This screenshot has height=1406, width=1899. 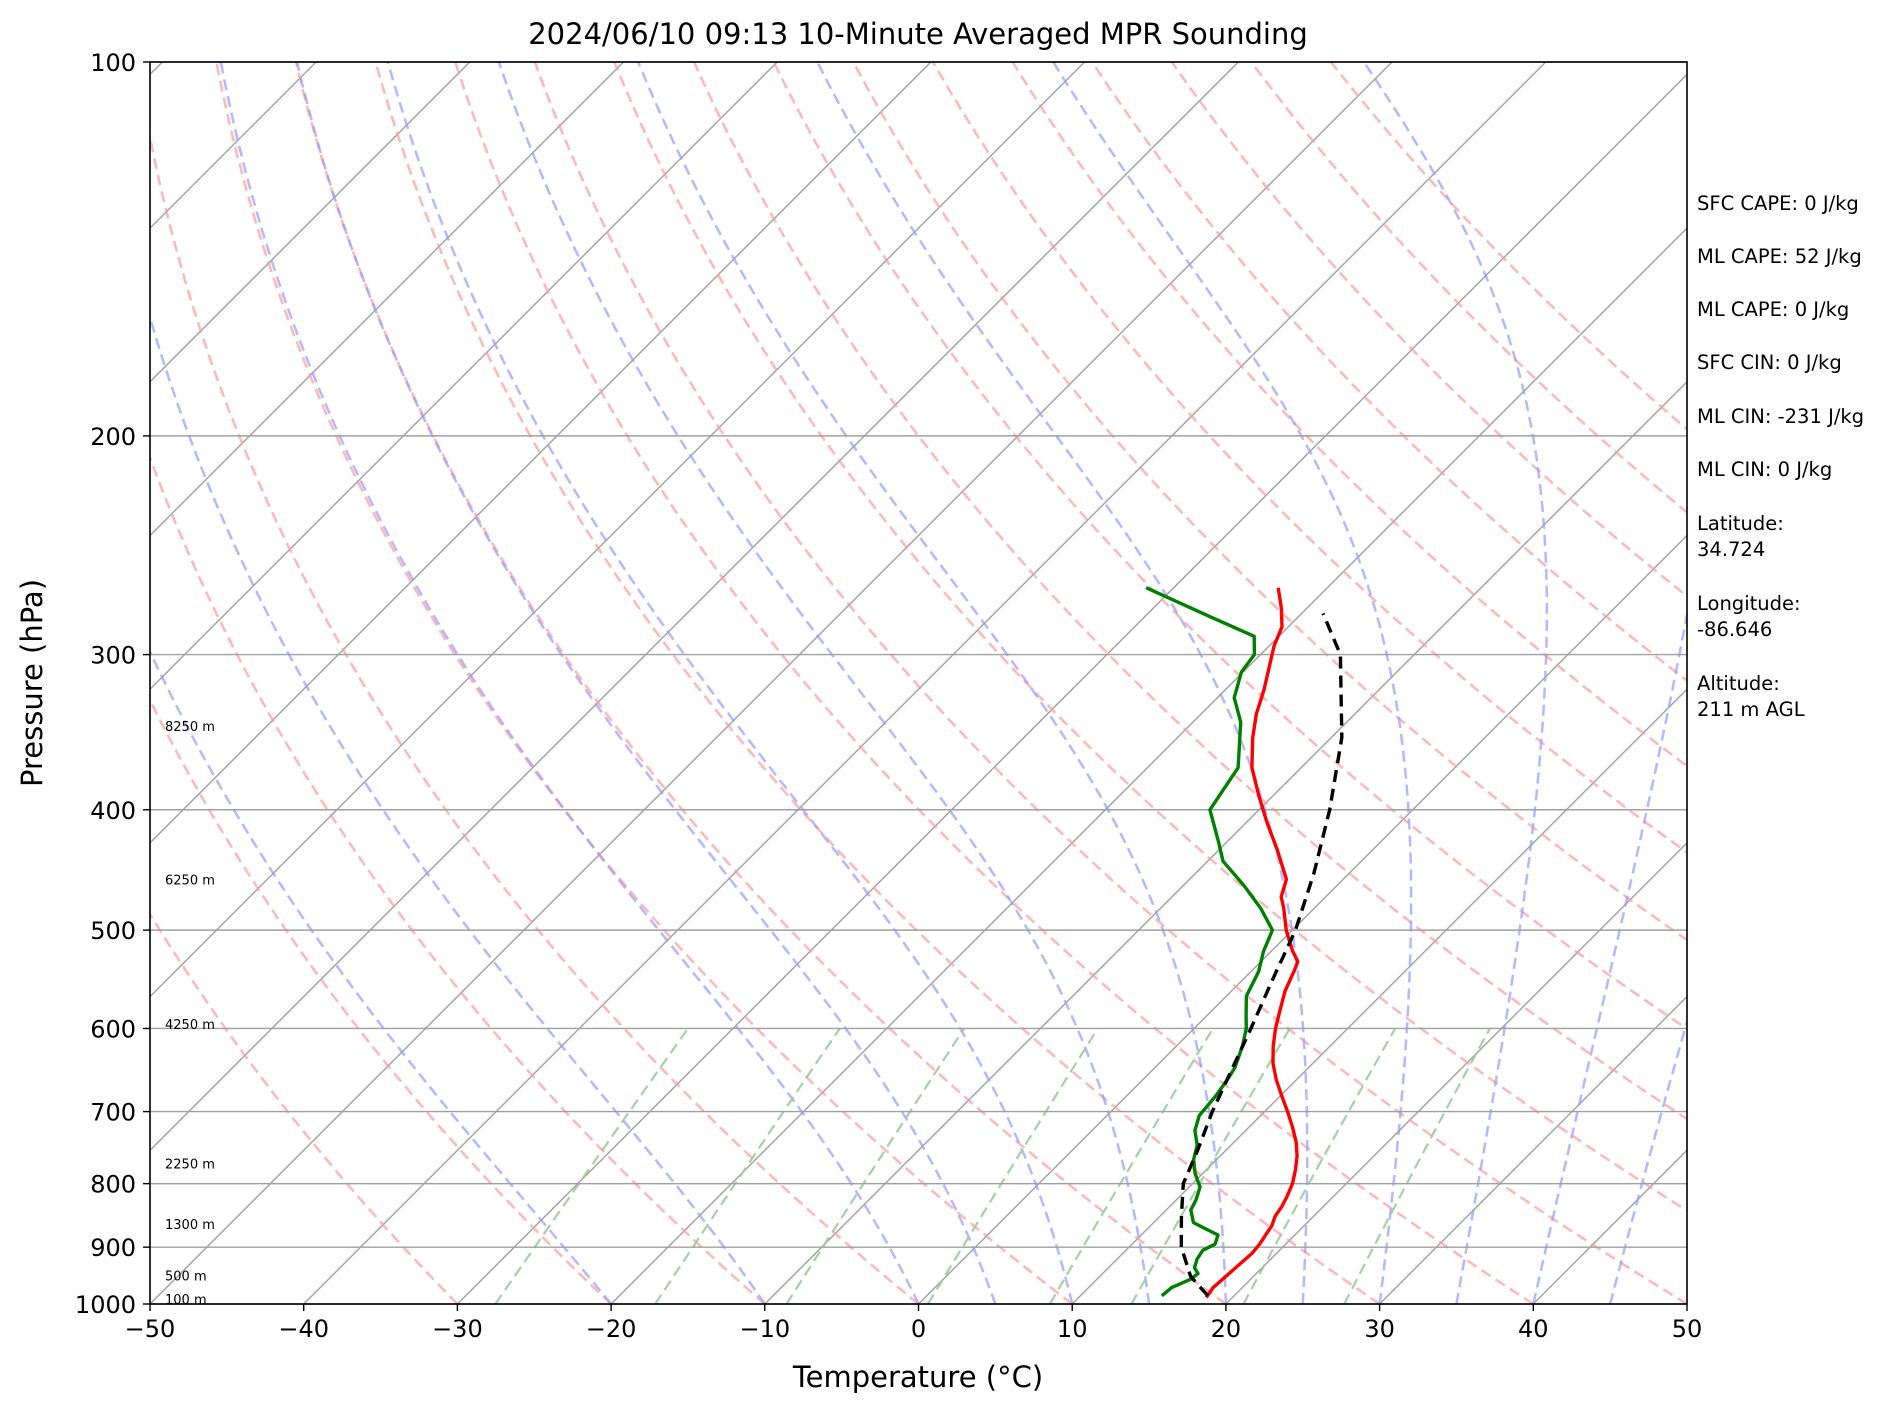 I want to click on y-tick-label: 200, so click(x=113, y=437).